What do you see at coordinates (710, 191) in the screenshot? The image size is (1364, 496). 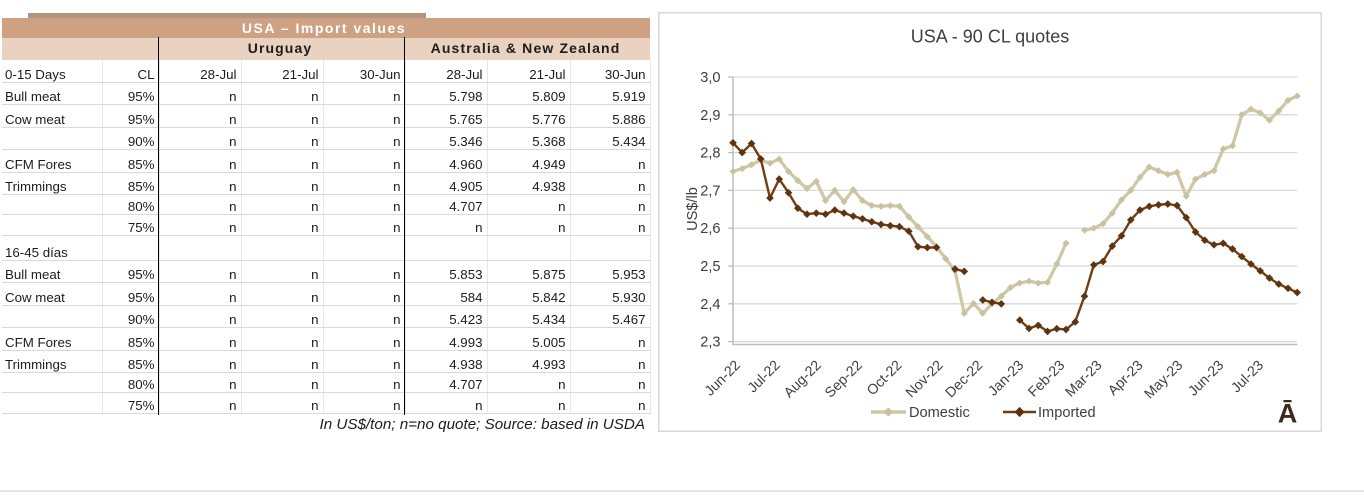 I see `svg-text: 2,7` at bounding box center [710, 191].